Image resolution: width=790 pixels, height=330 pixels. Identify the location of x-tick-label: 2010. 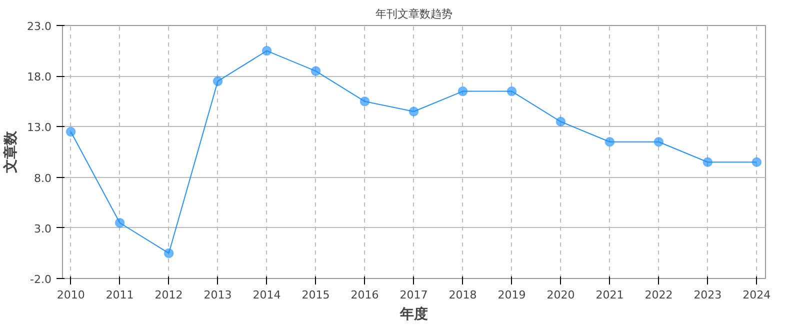
(70, 295).